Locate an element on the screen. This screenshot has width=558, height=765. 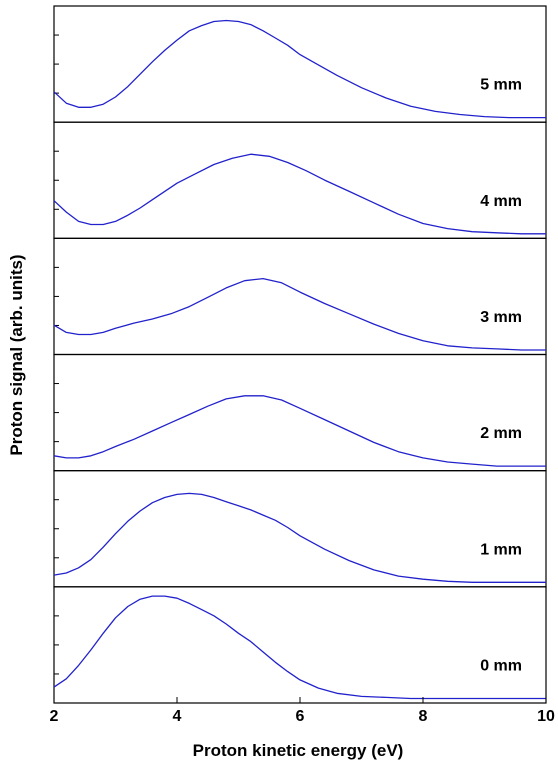
panel-1: 5 mm is located at coordinates (300, 64).